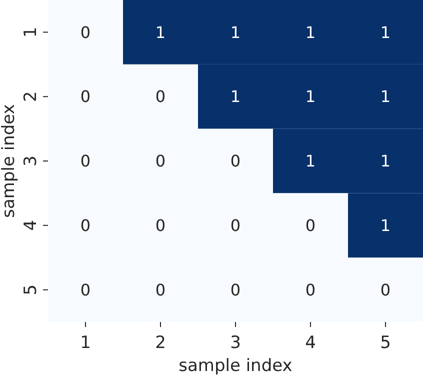 This screenshot has width=423, height=377. What do you see at coordinates (31, 32) in the screenshot?
I see `y-tick-label: 1` at bounding box center [31, 32].